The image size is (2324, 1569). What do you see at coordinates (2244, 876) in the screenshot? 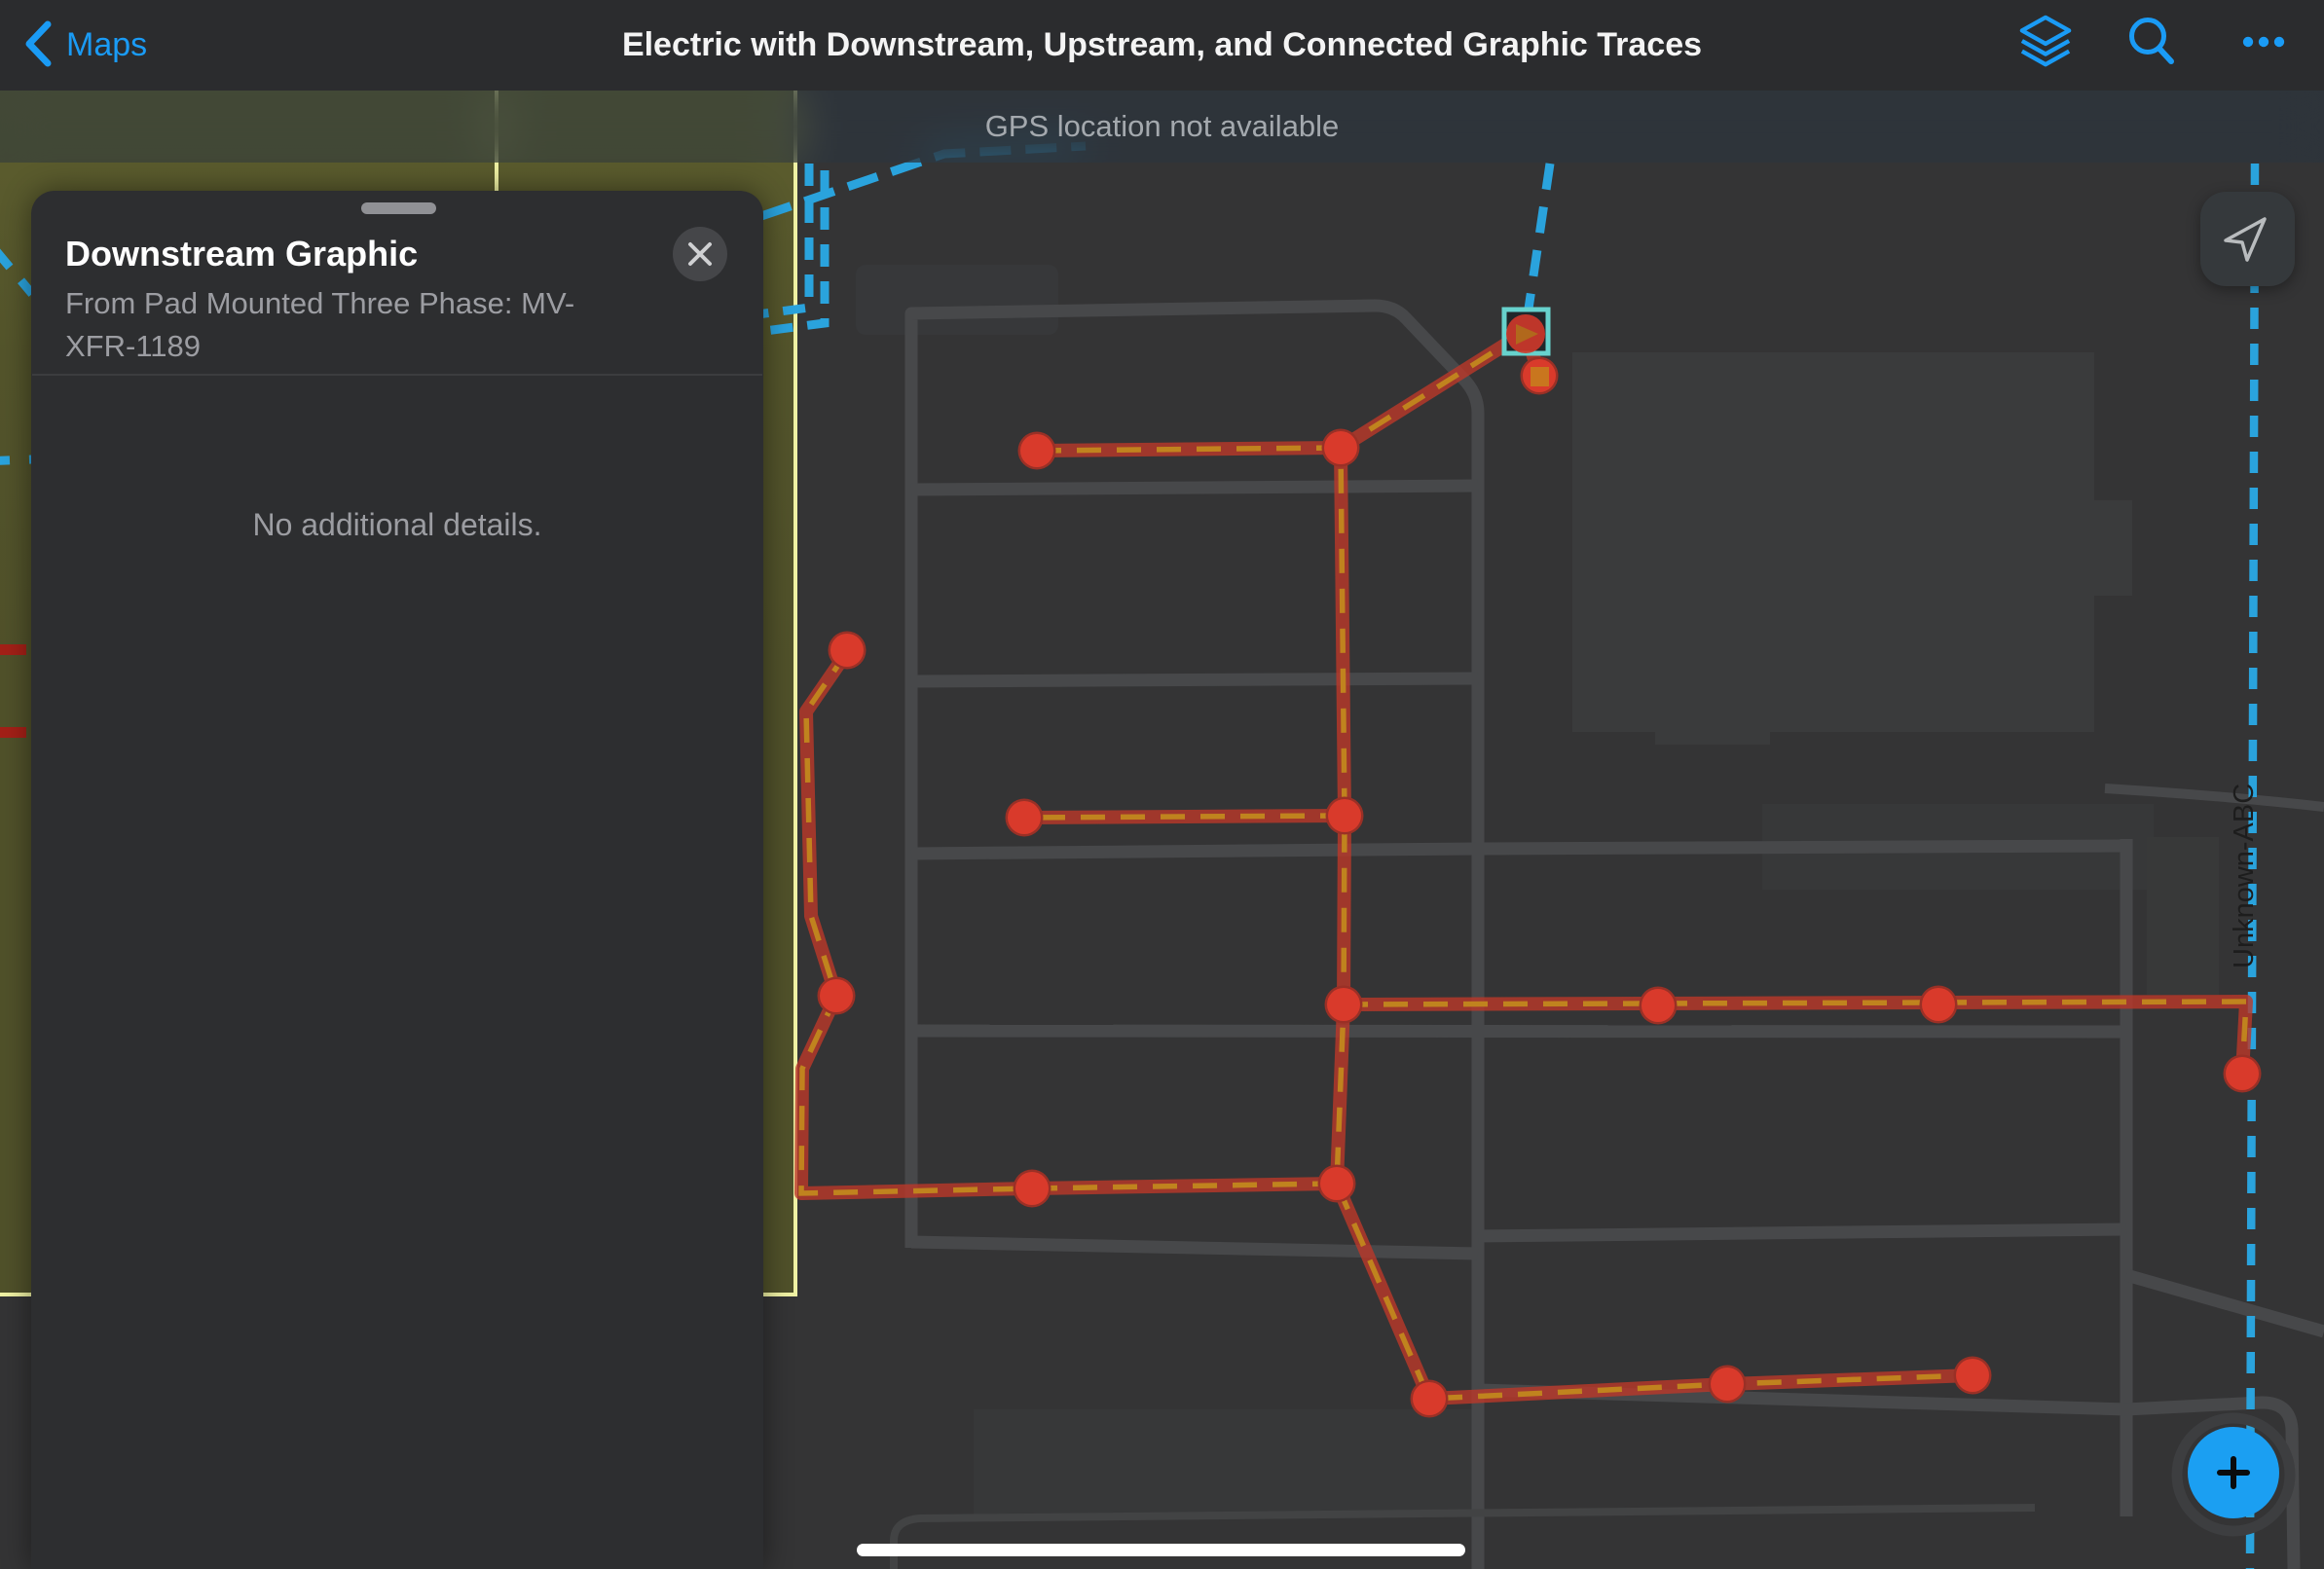
I see `svg-text: Unknown-ABC` at bounding box center [2244, 876].